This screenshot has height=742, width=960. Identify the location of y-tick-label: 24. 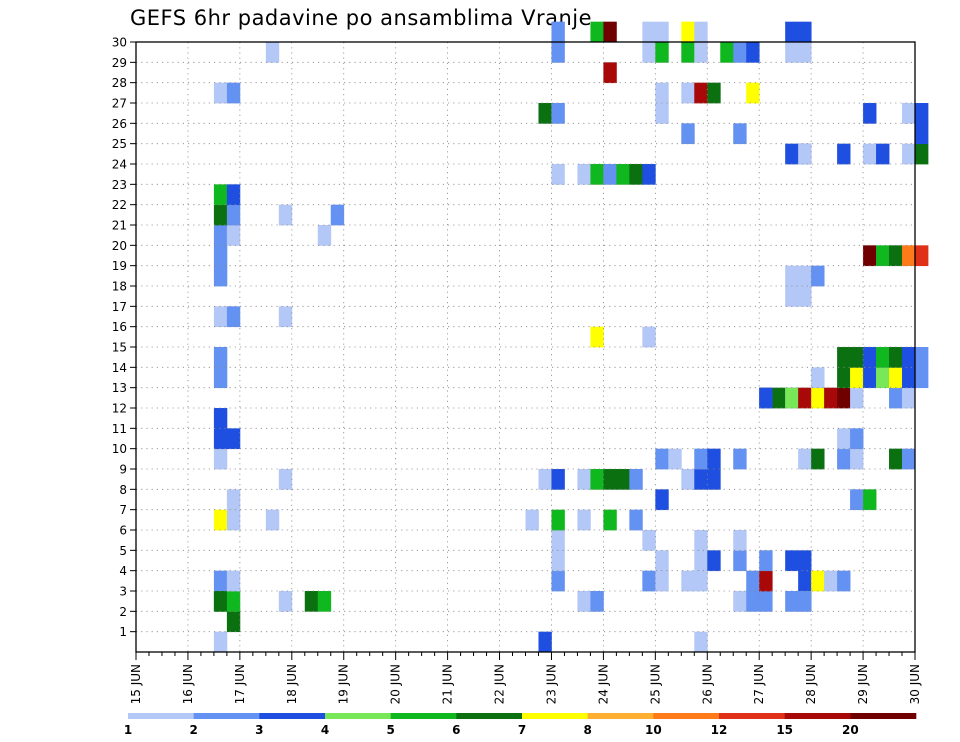
(119, 165).